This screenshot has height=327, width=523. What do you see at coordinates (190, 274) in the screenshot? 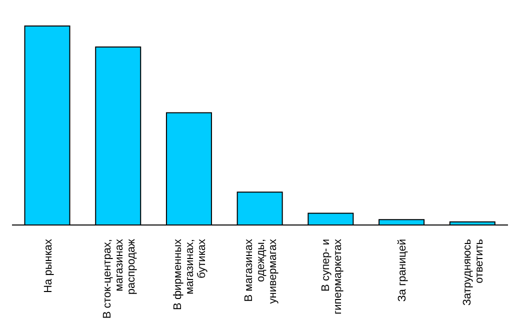
I see `x-tick-label: В фирменных магазинах, бутиках` at bounding box center [190, 274].